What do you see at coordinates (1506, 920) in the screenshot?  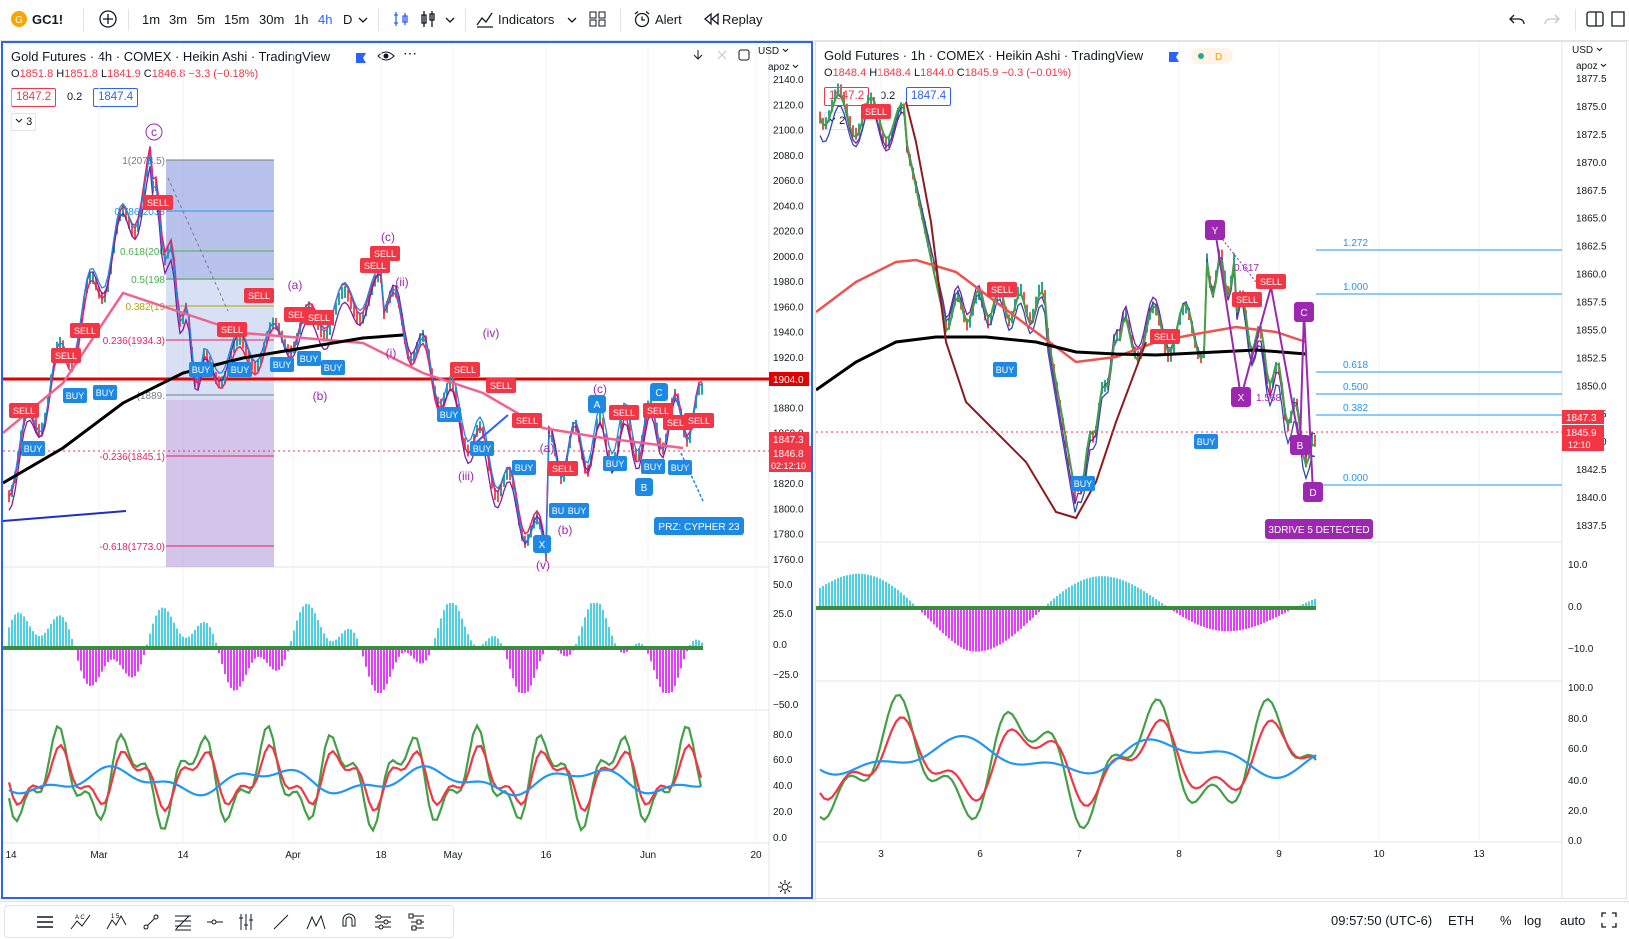 I see `percent-toggle: %` at bounding box center [1506, 920].